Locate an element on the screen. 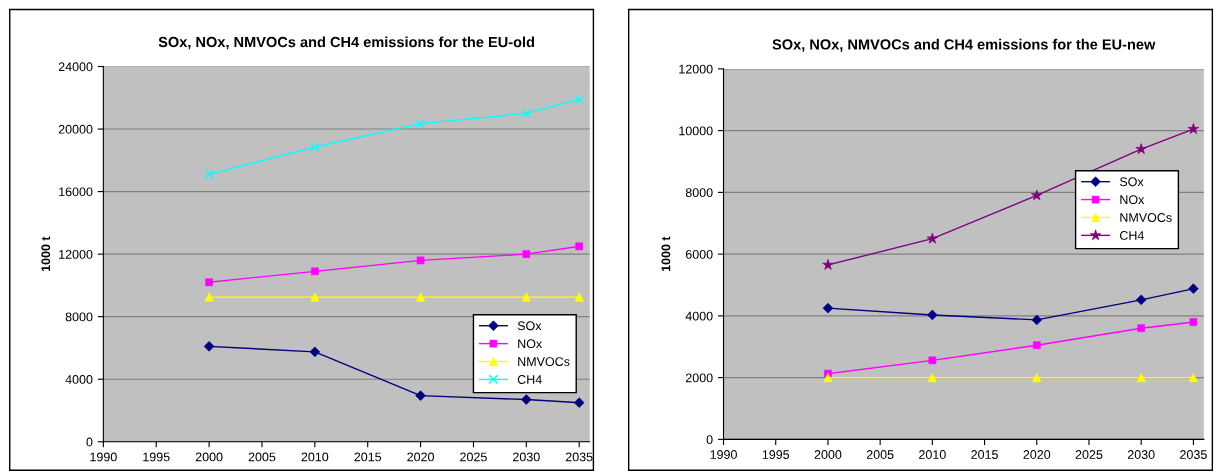  y-tick-label: 20000 is located at coordinates (75, 129).